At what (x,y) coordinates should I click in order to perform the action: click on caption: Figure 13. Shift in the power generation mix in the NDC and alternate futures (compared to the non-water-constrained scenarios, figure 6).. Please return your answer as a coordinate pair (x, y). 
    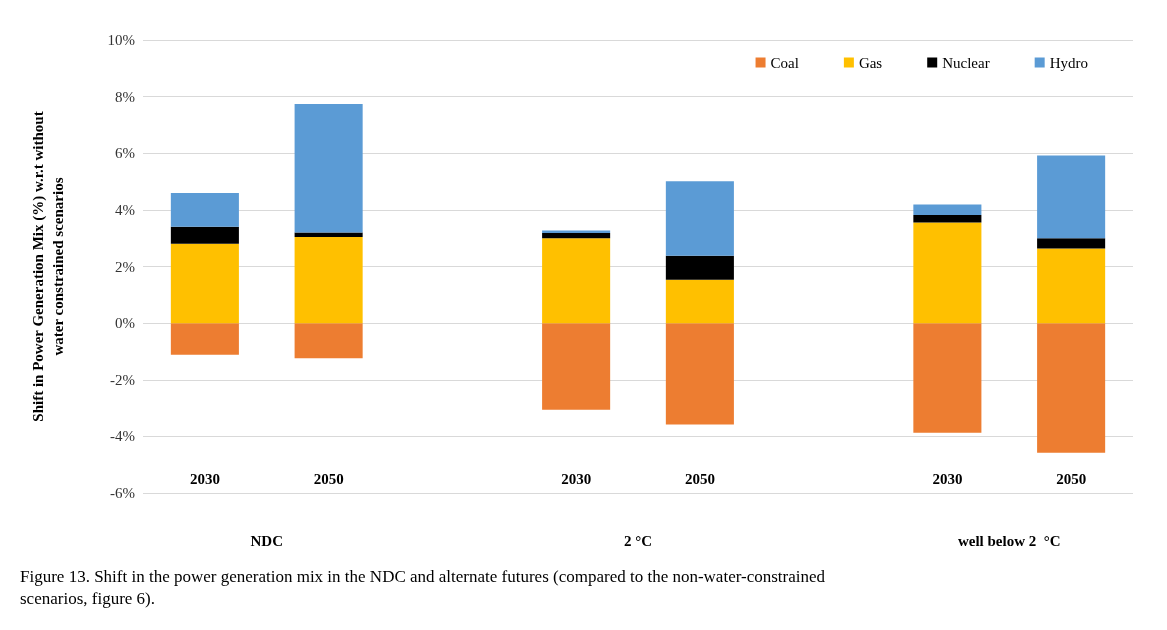
    Looking at the image, I should click on (423, 587).